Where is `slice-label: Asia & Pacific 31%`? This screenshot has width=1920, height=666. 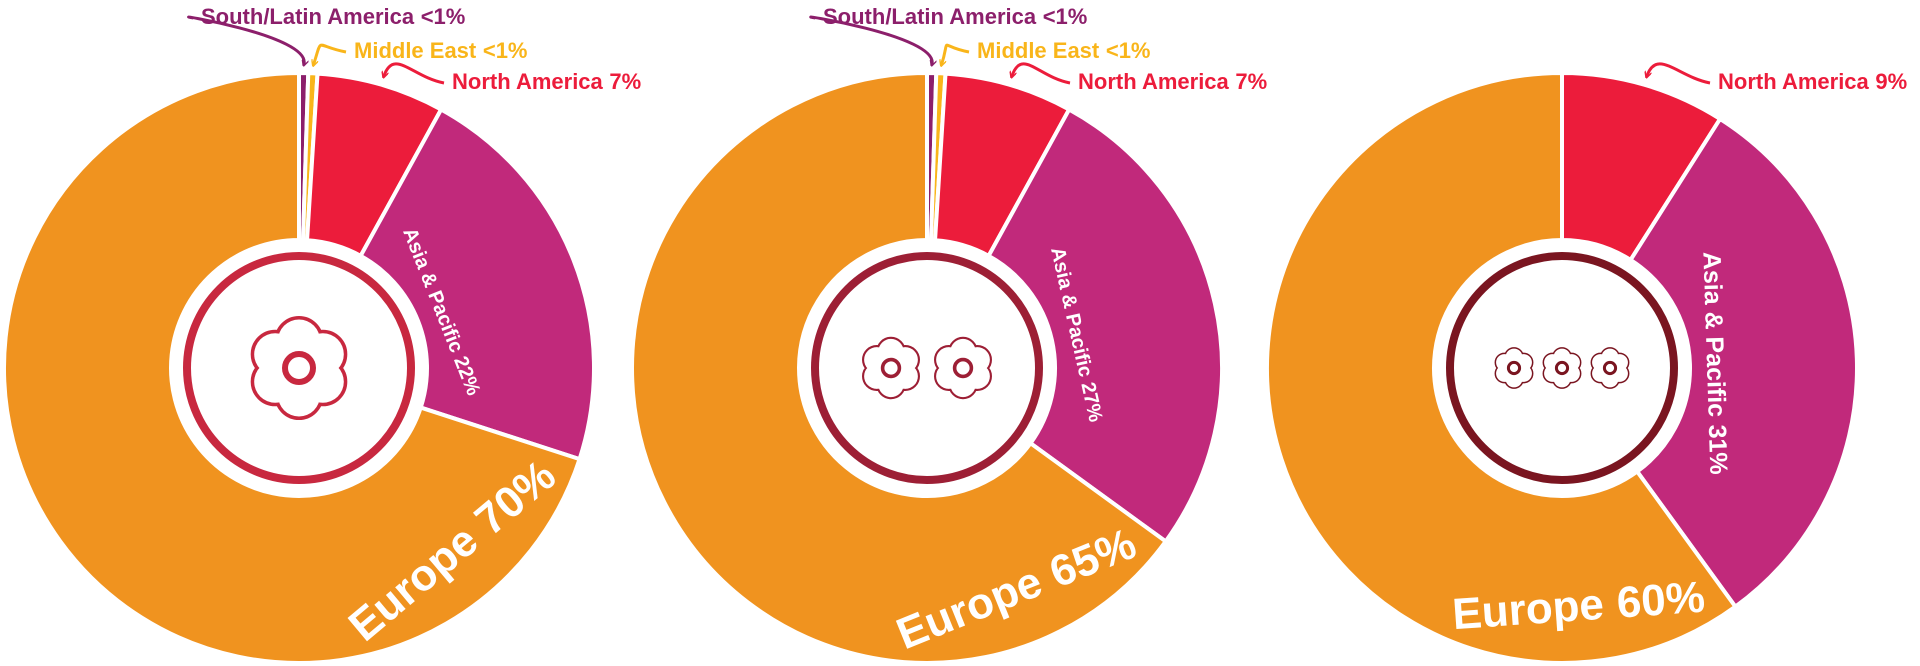
slice-label: Asia & Pacific 31% is located at coordinates (1715, 363).